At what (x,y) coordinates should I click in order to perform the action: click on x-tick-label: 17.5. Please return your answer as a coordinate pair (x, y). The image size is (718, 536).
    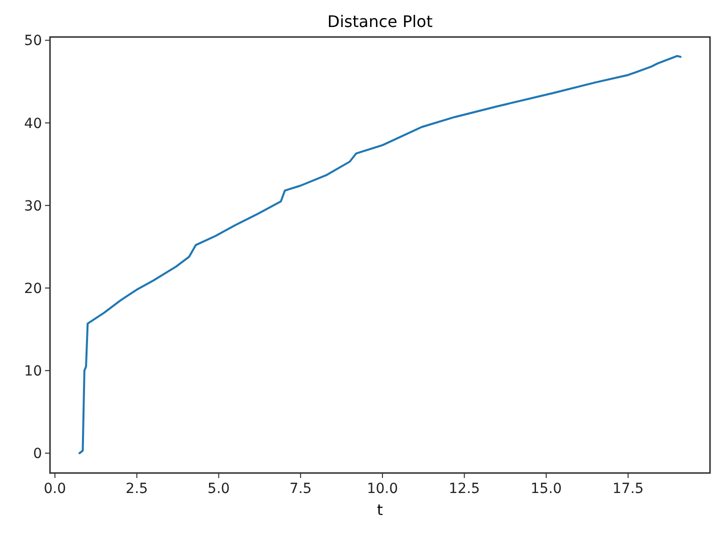
    Looking at the image, I should click on (628, 489).